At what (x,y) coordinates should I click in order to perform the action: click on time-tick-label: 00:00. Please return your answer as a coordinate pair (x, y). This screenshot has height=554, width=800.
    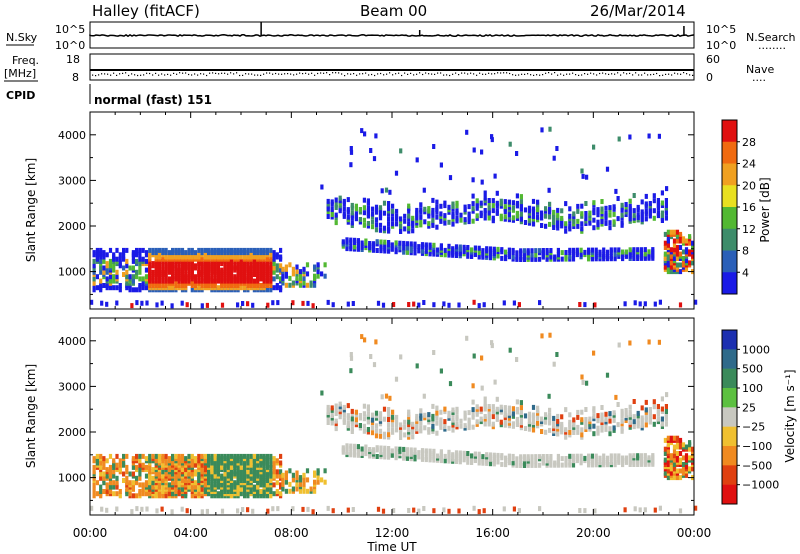
    Looking at the image, I should click on (694, 533).